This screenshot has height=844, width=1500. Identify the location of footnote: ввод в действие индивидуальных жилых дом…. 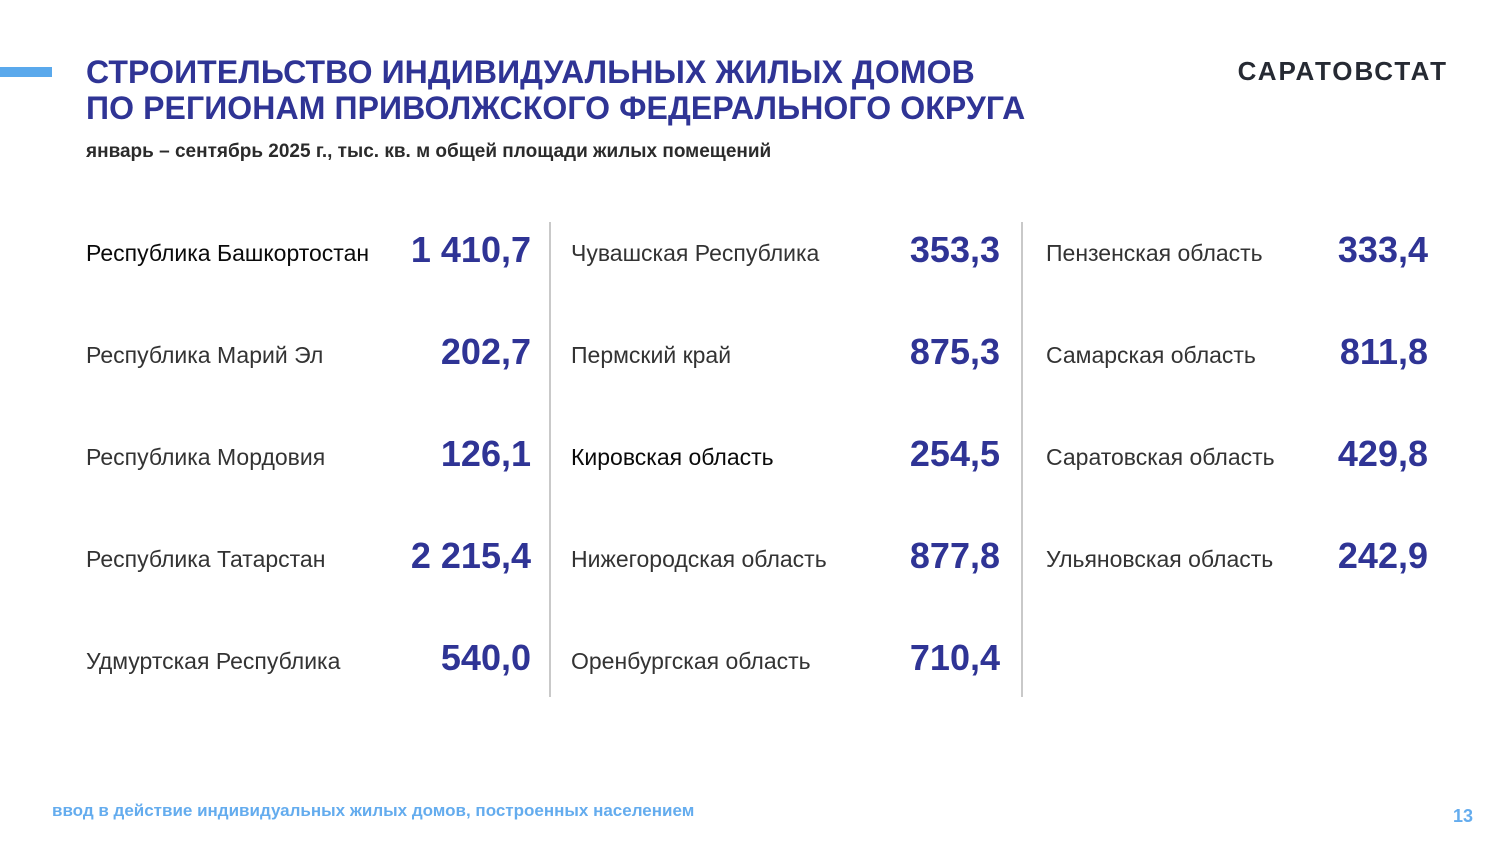
(373, 810).